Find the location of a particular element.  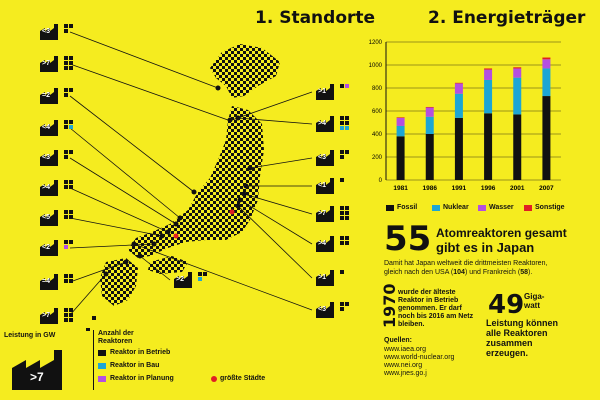

legend-plant-icon is located at coordinates (37, 370).